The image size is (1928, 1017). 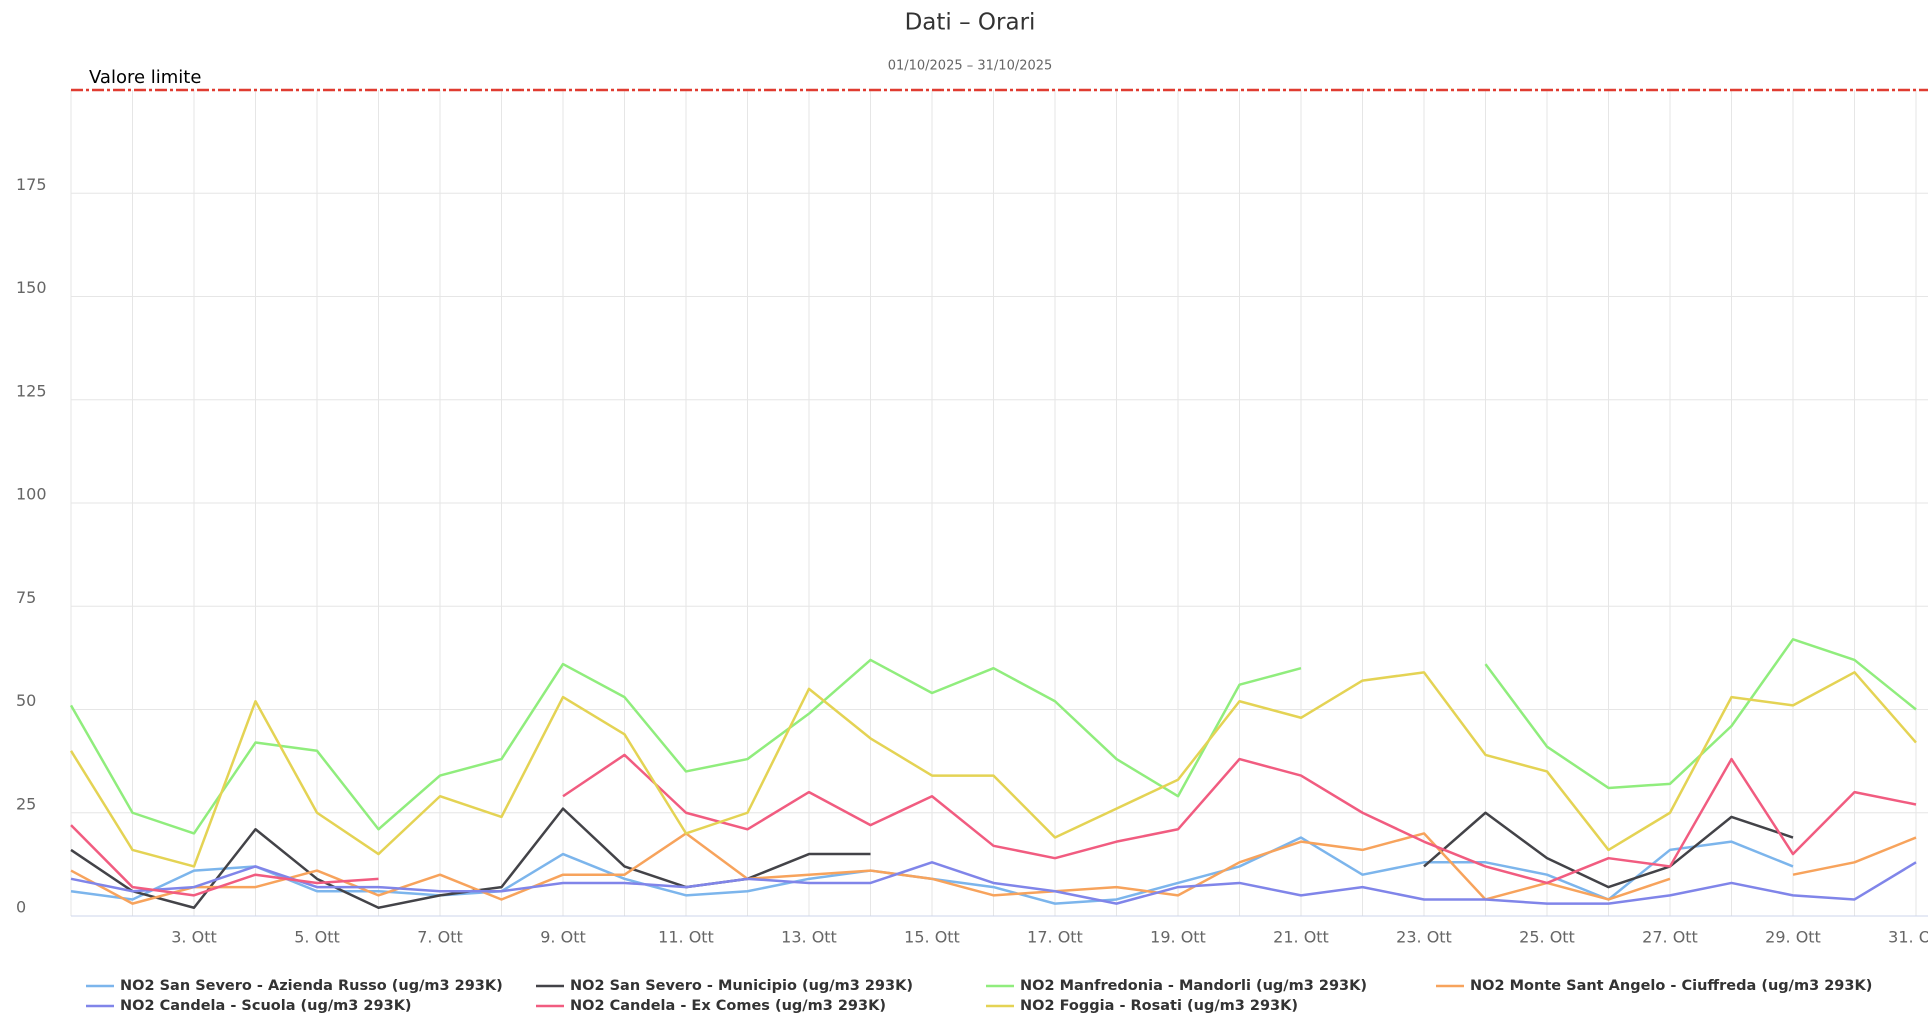 I want to click on y-tick-label: 0, so click(x=21, y=907).